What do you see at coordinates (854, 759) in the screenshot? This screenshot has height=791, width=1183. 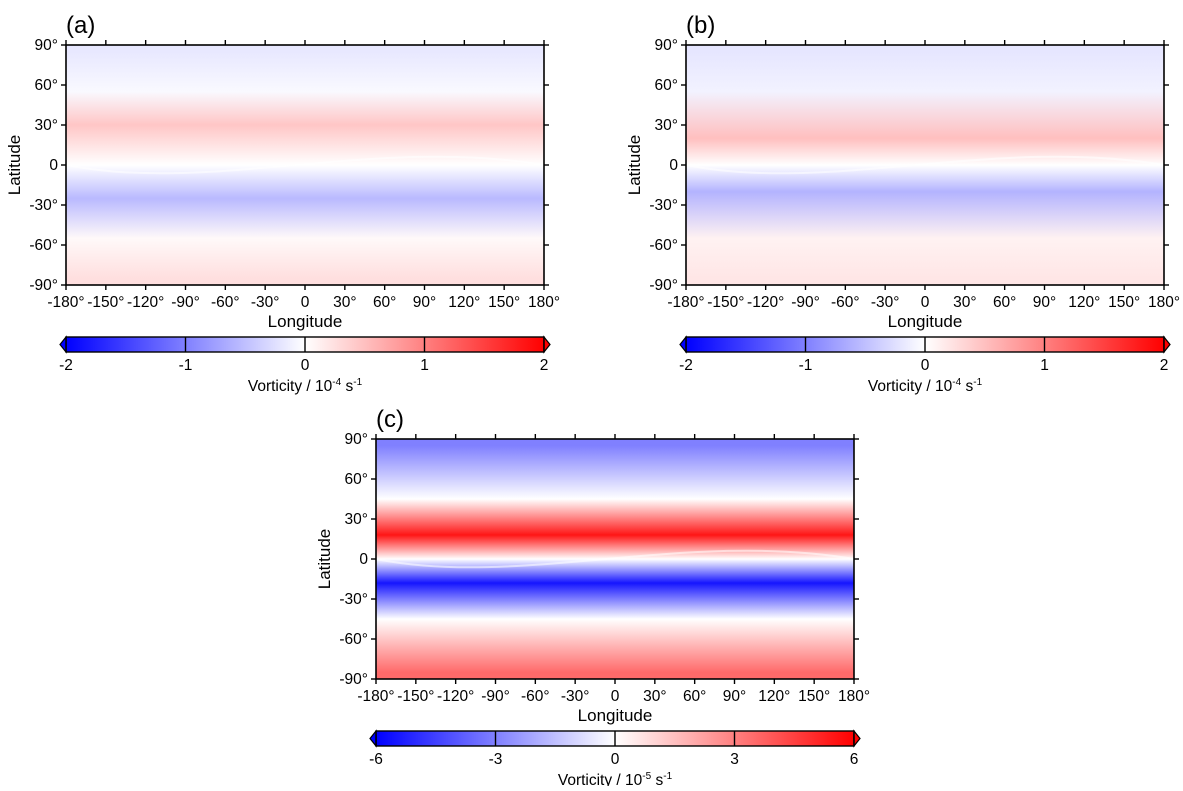 I see `colorbar-tick-label: 6` at bounding box center [854, 759].